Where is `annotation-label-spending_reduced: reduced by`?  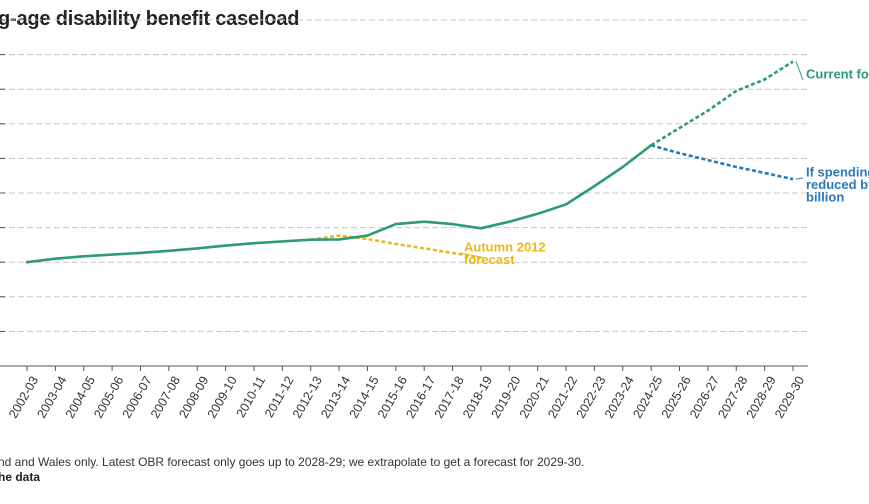
annotation-label-spending_reduced: reduced by is located at coordinates (837, 184).